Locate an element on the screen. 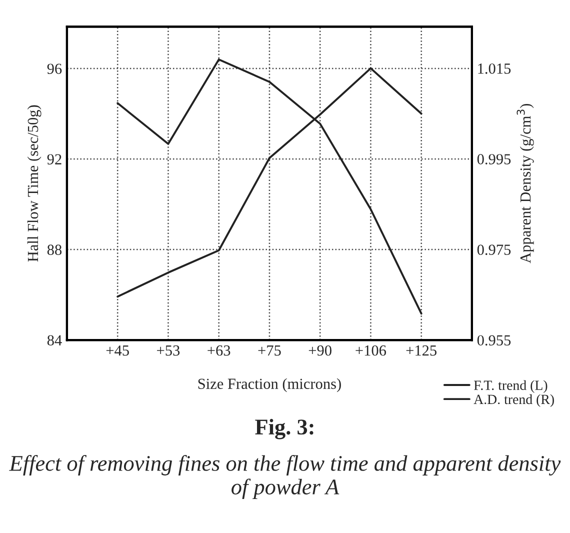 The width and height of the screenshot is (570, 533). x-tick-label: +106 is located at coordinates (371, 350).